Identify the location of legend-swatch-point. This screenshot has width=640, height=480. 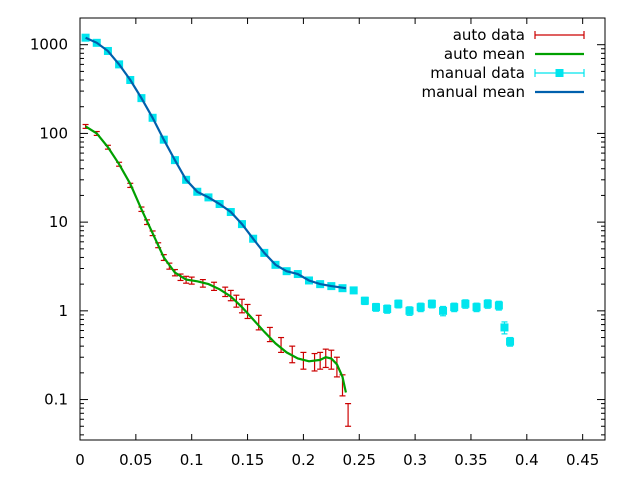
(559, 73).